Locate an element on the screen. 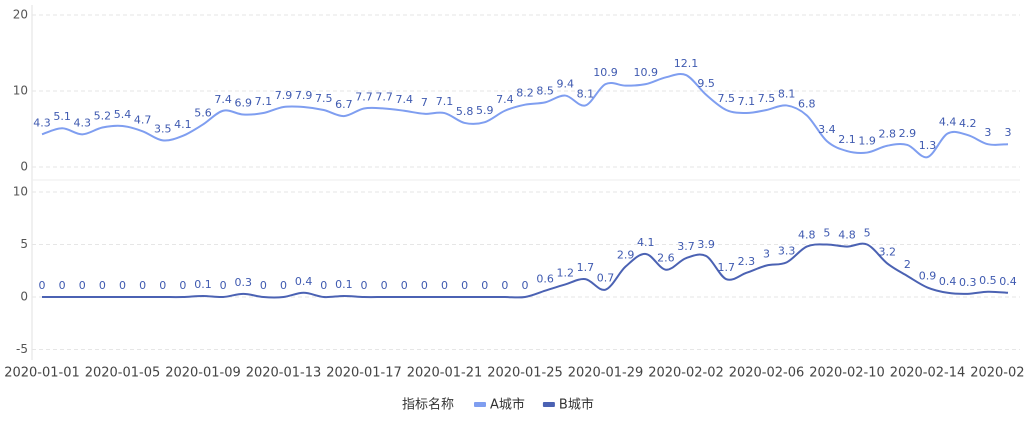 This screenshot has height=425, width=1025. data-label: 6.9 is located at coordinates (244, 103).